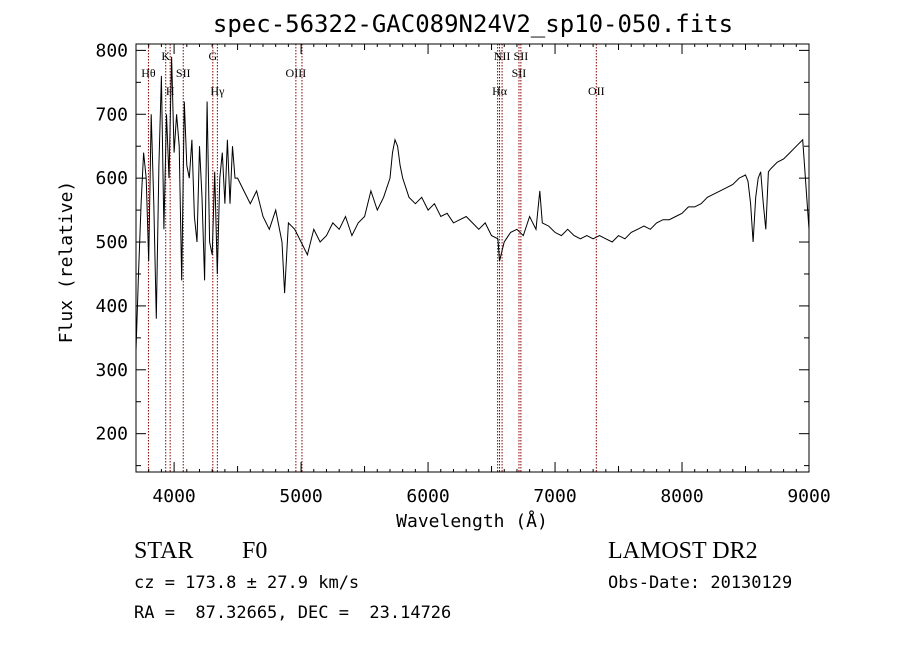 The height and width of the screenshot is (649, 900). I want to click on y-tick-label: 400, so click(111, 306).